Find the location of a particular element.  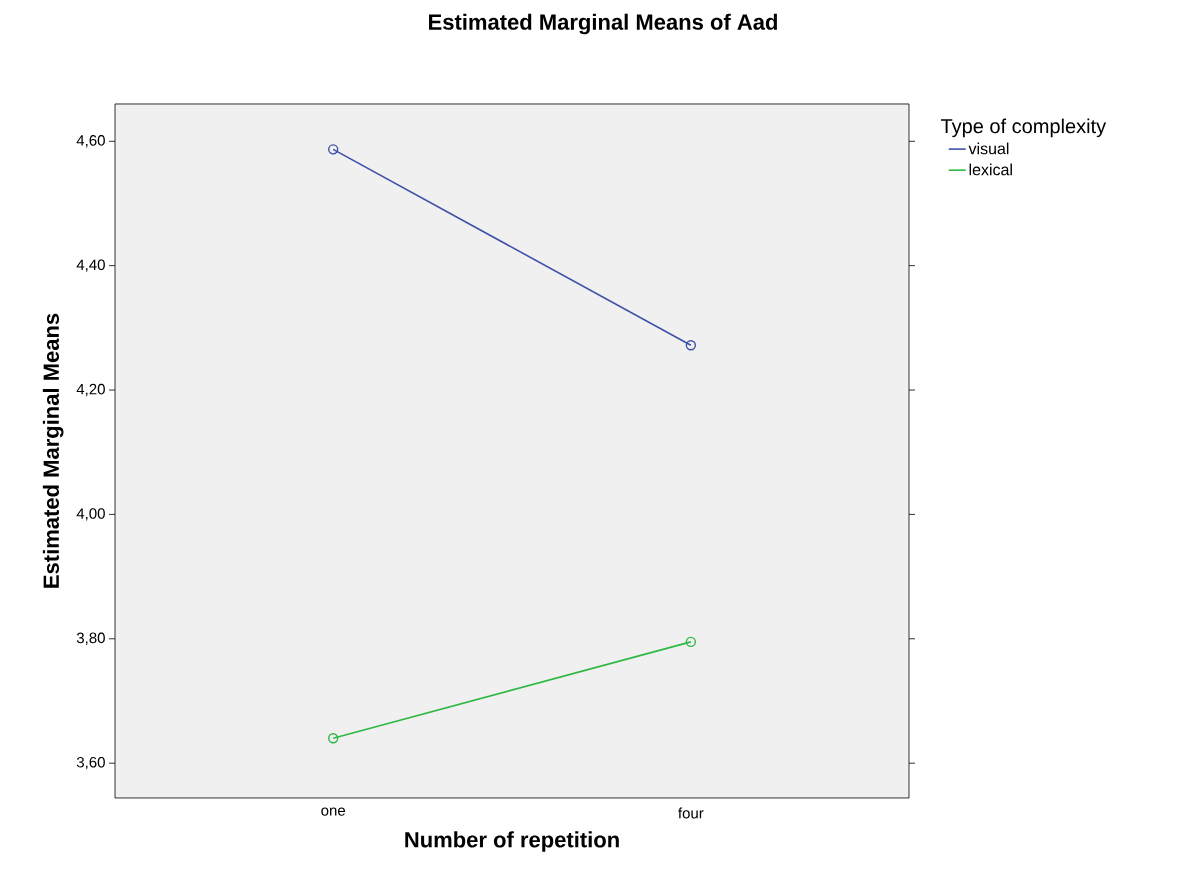

chart-title: Estimated Marginal Means of Aad is located at coordinates (603, 24).